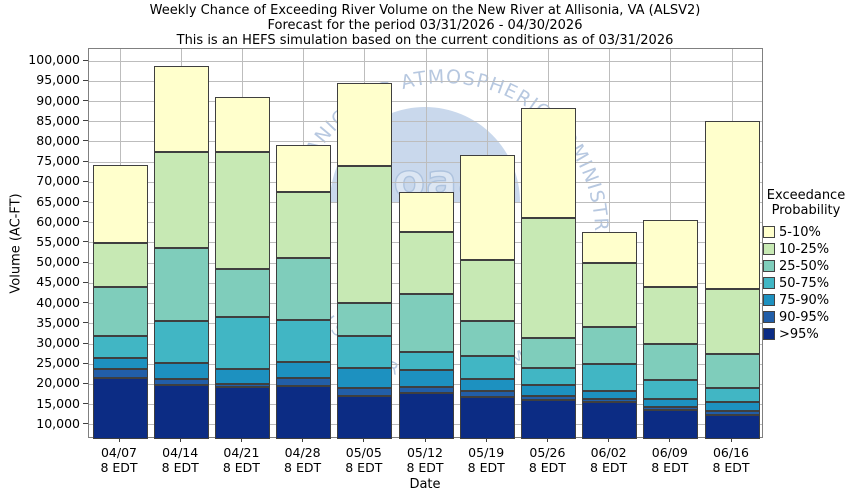  Describe the element at coordinates (119, 452) in the screenshot. I see `x-tick-date: 04/07` at that location.